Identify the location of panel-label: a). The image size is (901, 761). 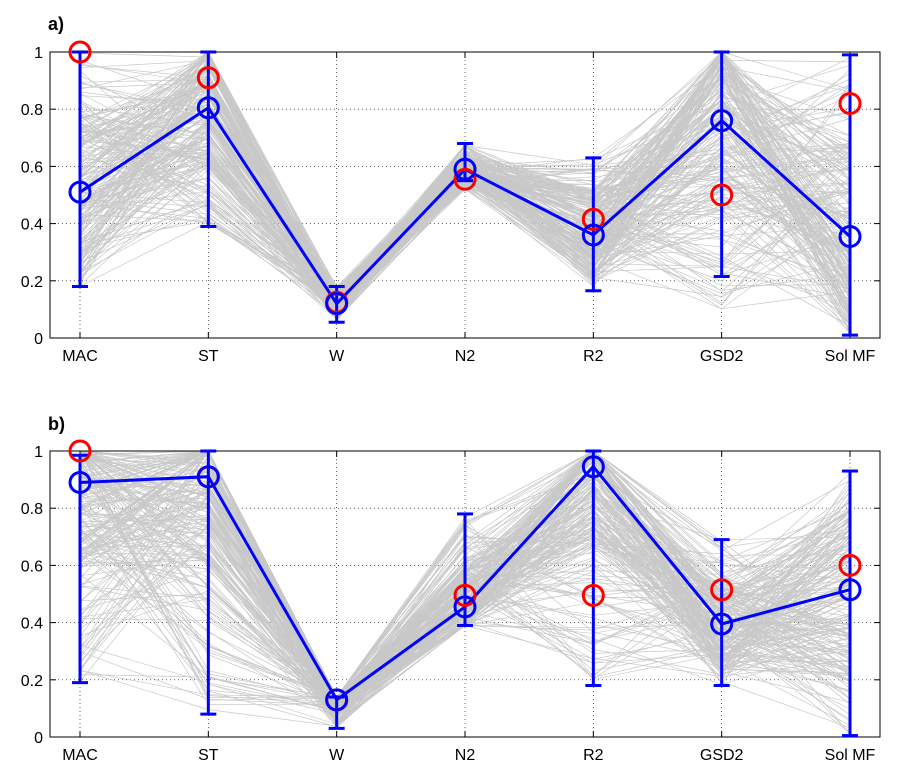
(56, 24).